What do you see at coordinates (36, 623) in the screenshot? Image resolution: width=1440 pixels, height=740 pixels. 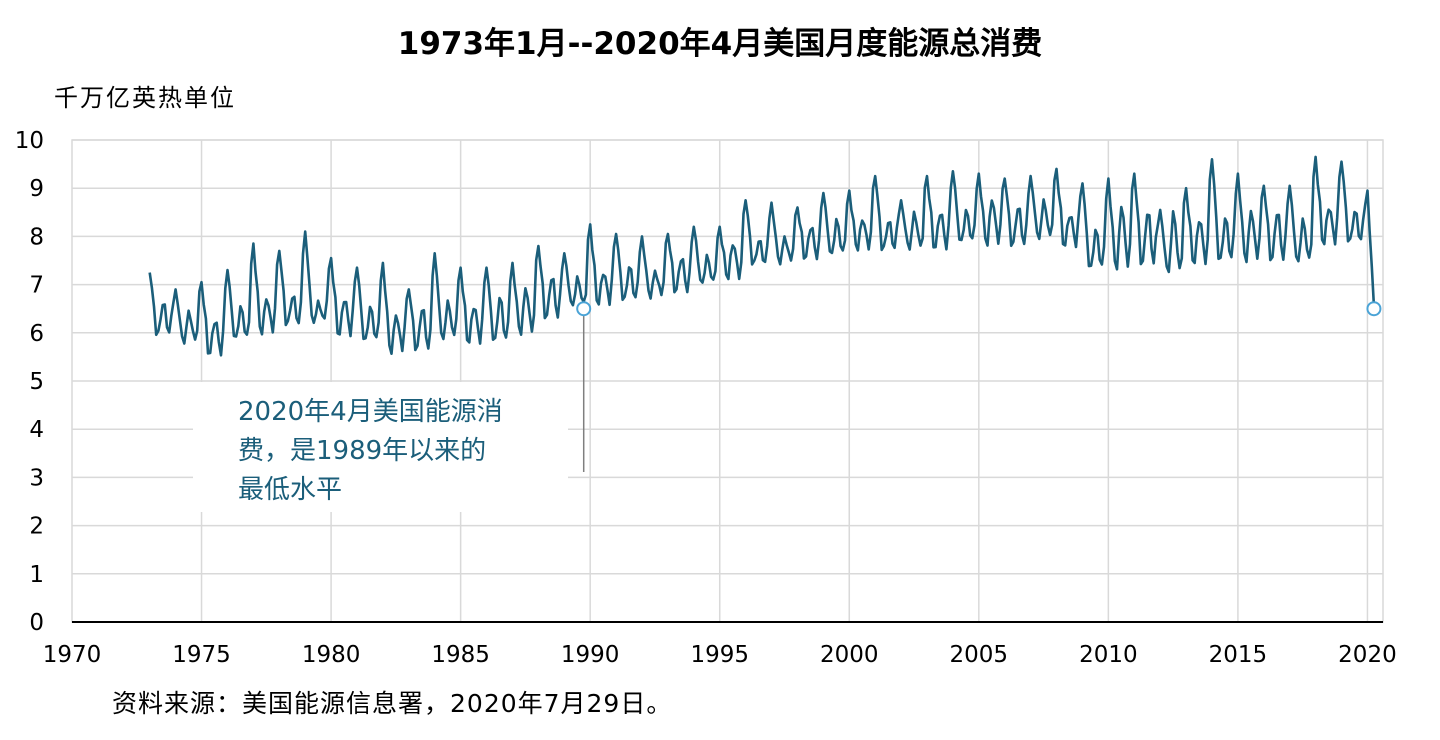 I see `y-tick-label: 0` at bounding box center [36, 623].